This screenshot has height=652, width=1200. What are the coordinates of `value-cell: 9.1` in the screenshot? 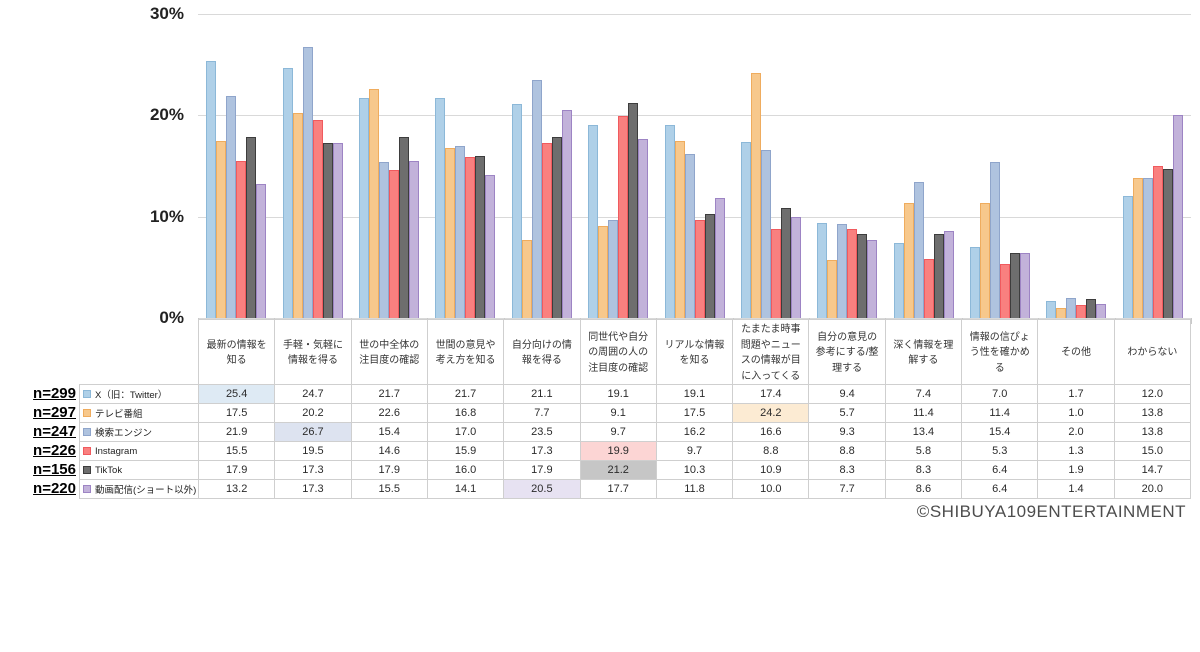 It's located at (618, 413).